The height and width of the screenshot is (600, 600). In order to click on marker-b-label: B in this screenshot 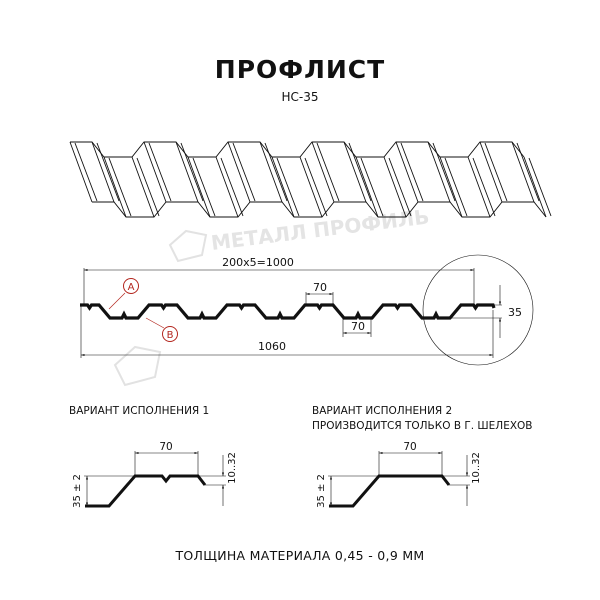, I will do `click(170, 335)`.